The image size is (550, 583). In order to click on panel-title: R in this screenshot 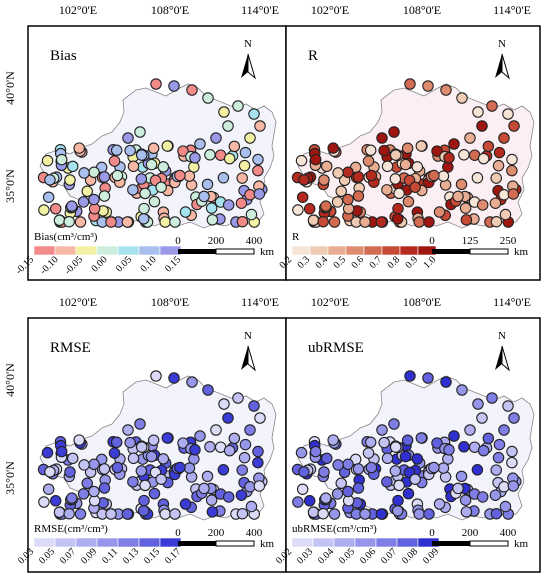, I will do `click(313, 56)`.